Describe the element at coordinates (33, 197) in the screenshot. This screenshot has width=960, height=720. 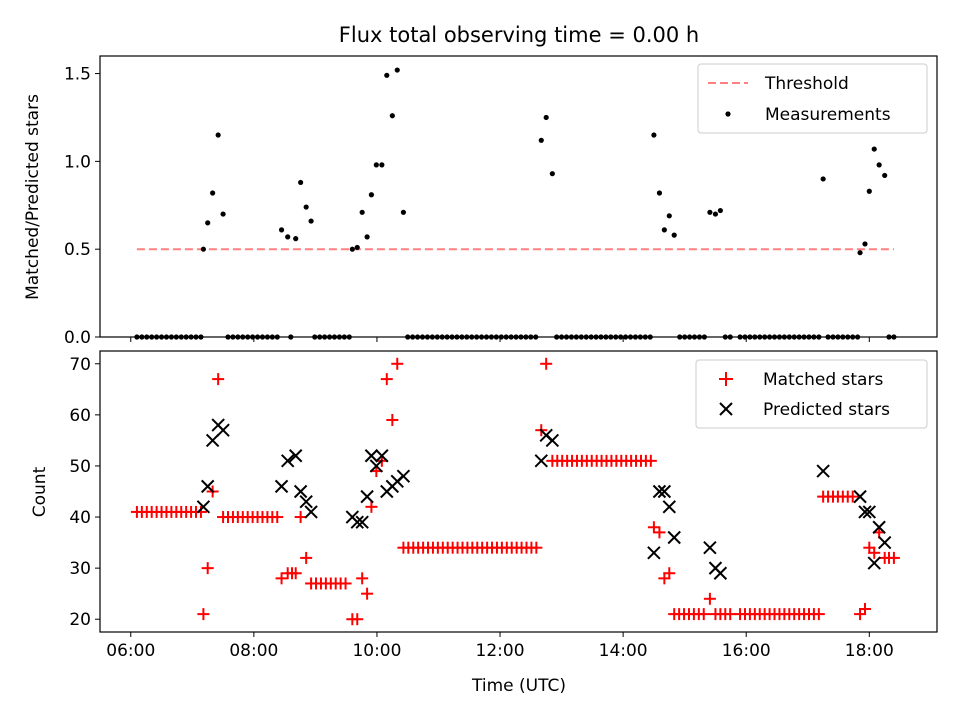
I see `ratio-y-axis-label: Matched/Predicted stars` at that location.